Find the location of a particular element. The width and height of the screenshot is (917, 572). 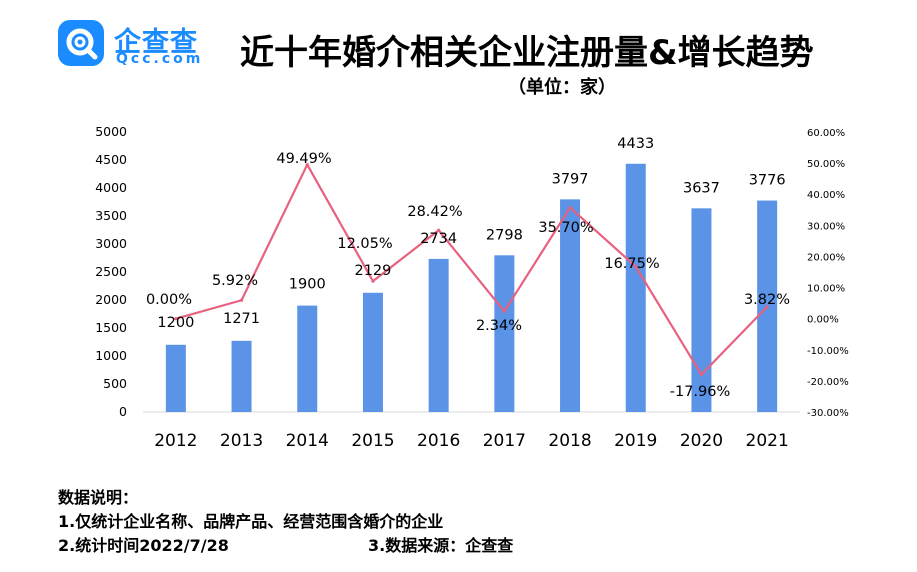

notes-line-1: 1.仅统计企业名称、品牌产品、经营范围含婚介的企业 is located at coordinates (251, 521).